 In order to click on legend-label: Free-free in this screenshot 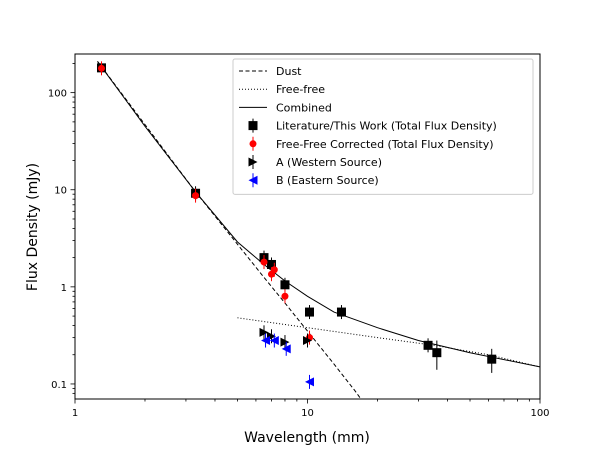, I will do `click(300, 89)`.